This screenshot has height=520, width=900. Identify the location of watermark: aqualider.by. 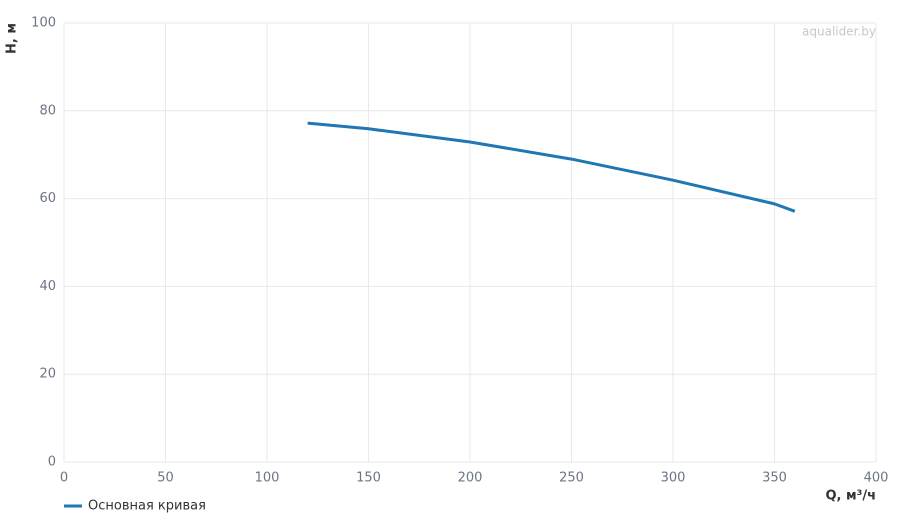
(839, 32).